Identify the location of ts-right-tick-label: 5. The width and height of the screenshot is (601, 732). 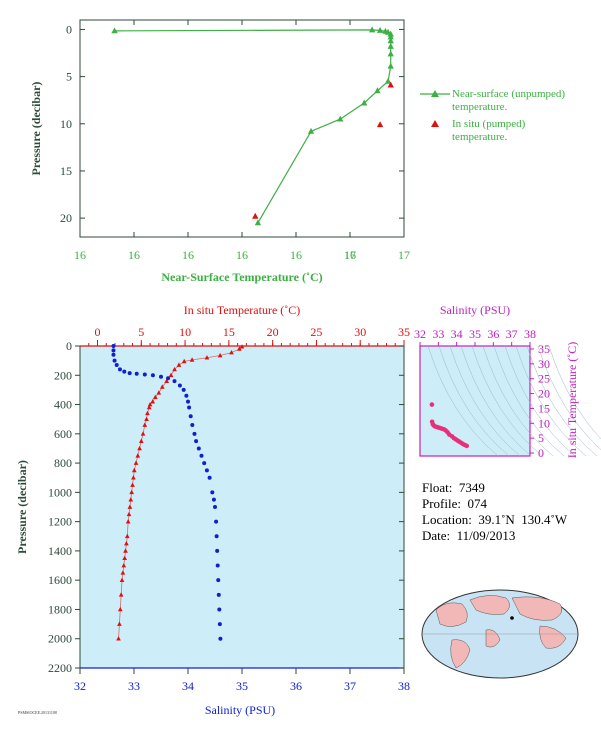
(541, 438).